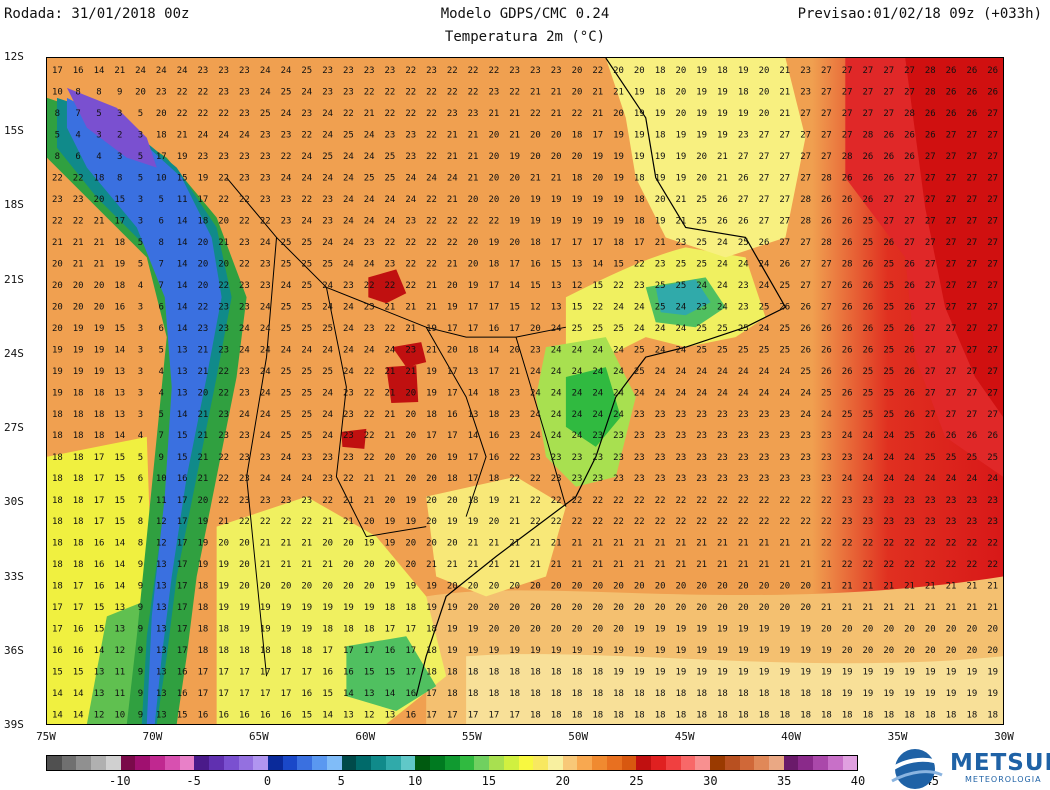 This screenshot has width=1050, height=790. Describe the element at coordinates (286, 329) in the screenshot. I see `temperature-value: 25` at that location.